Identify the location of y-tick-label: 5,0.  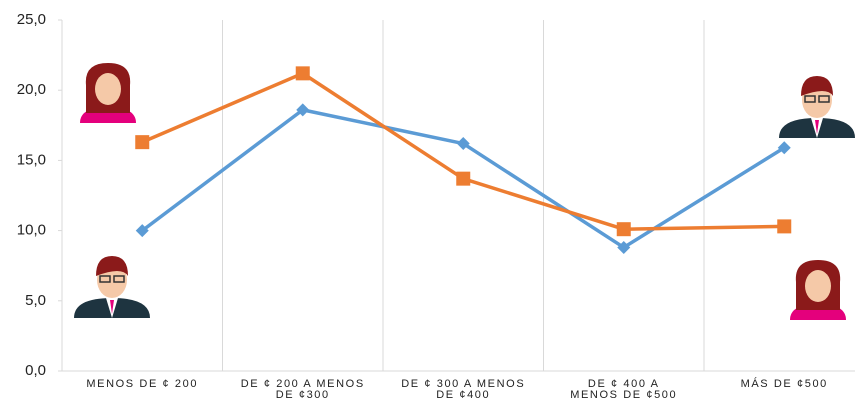
(35, 300).